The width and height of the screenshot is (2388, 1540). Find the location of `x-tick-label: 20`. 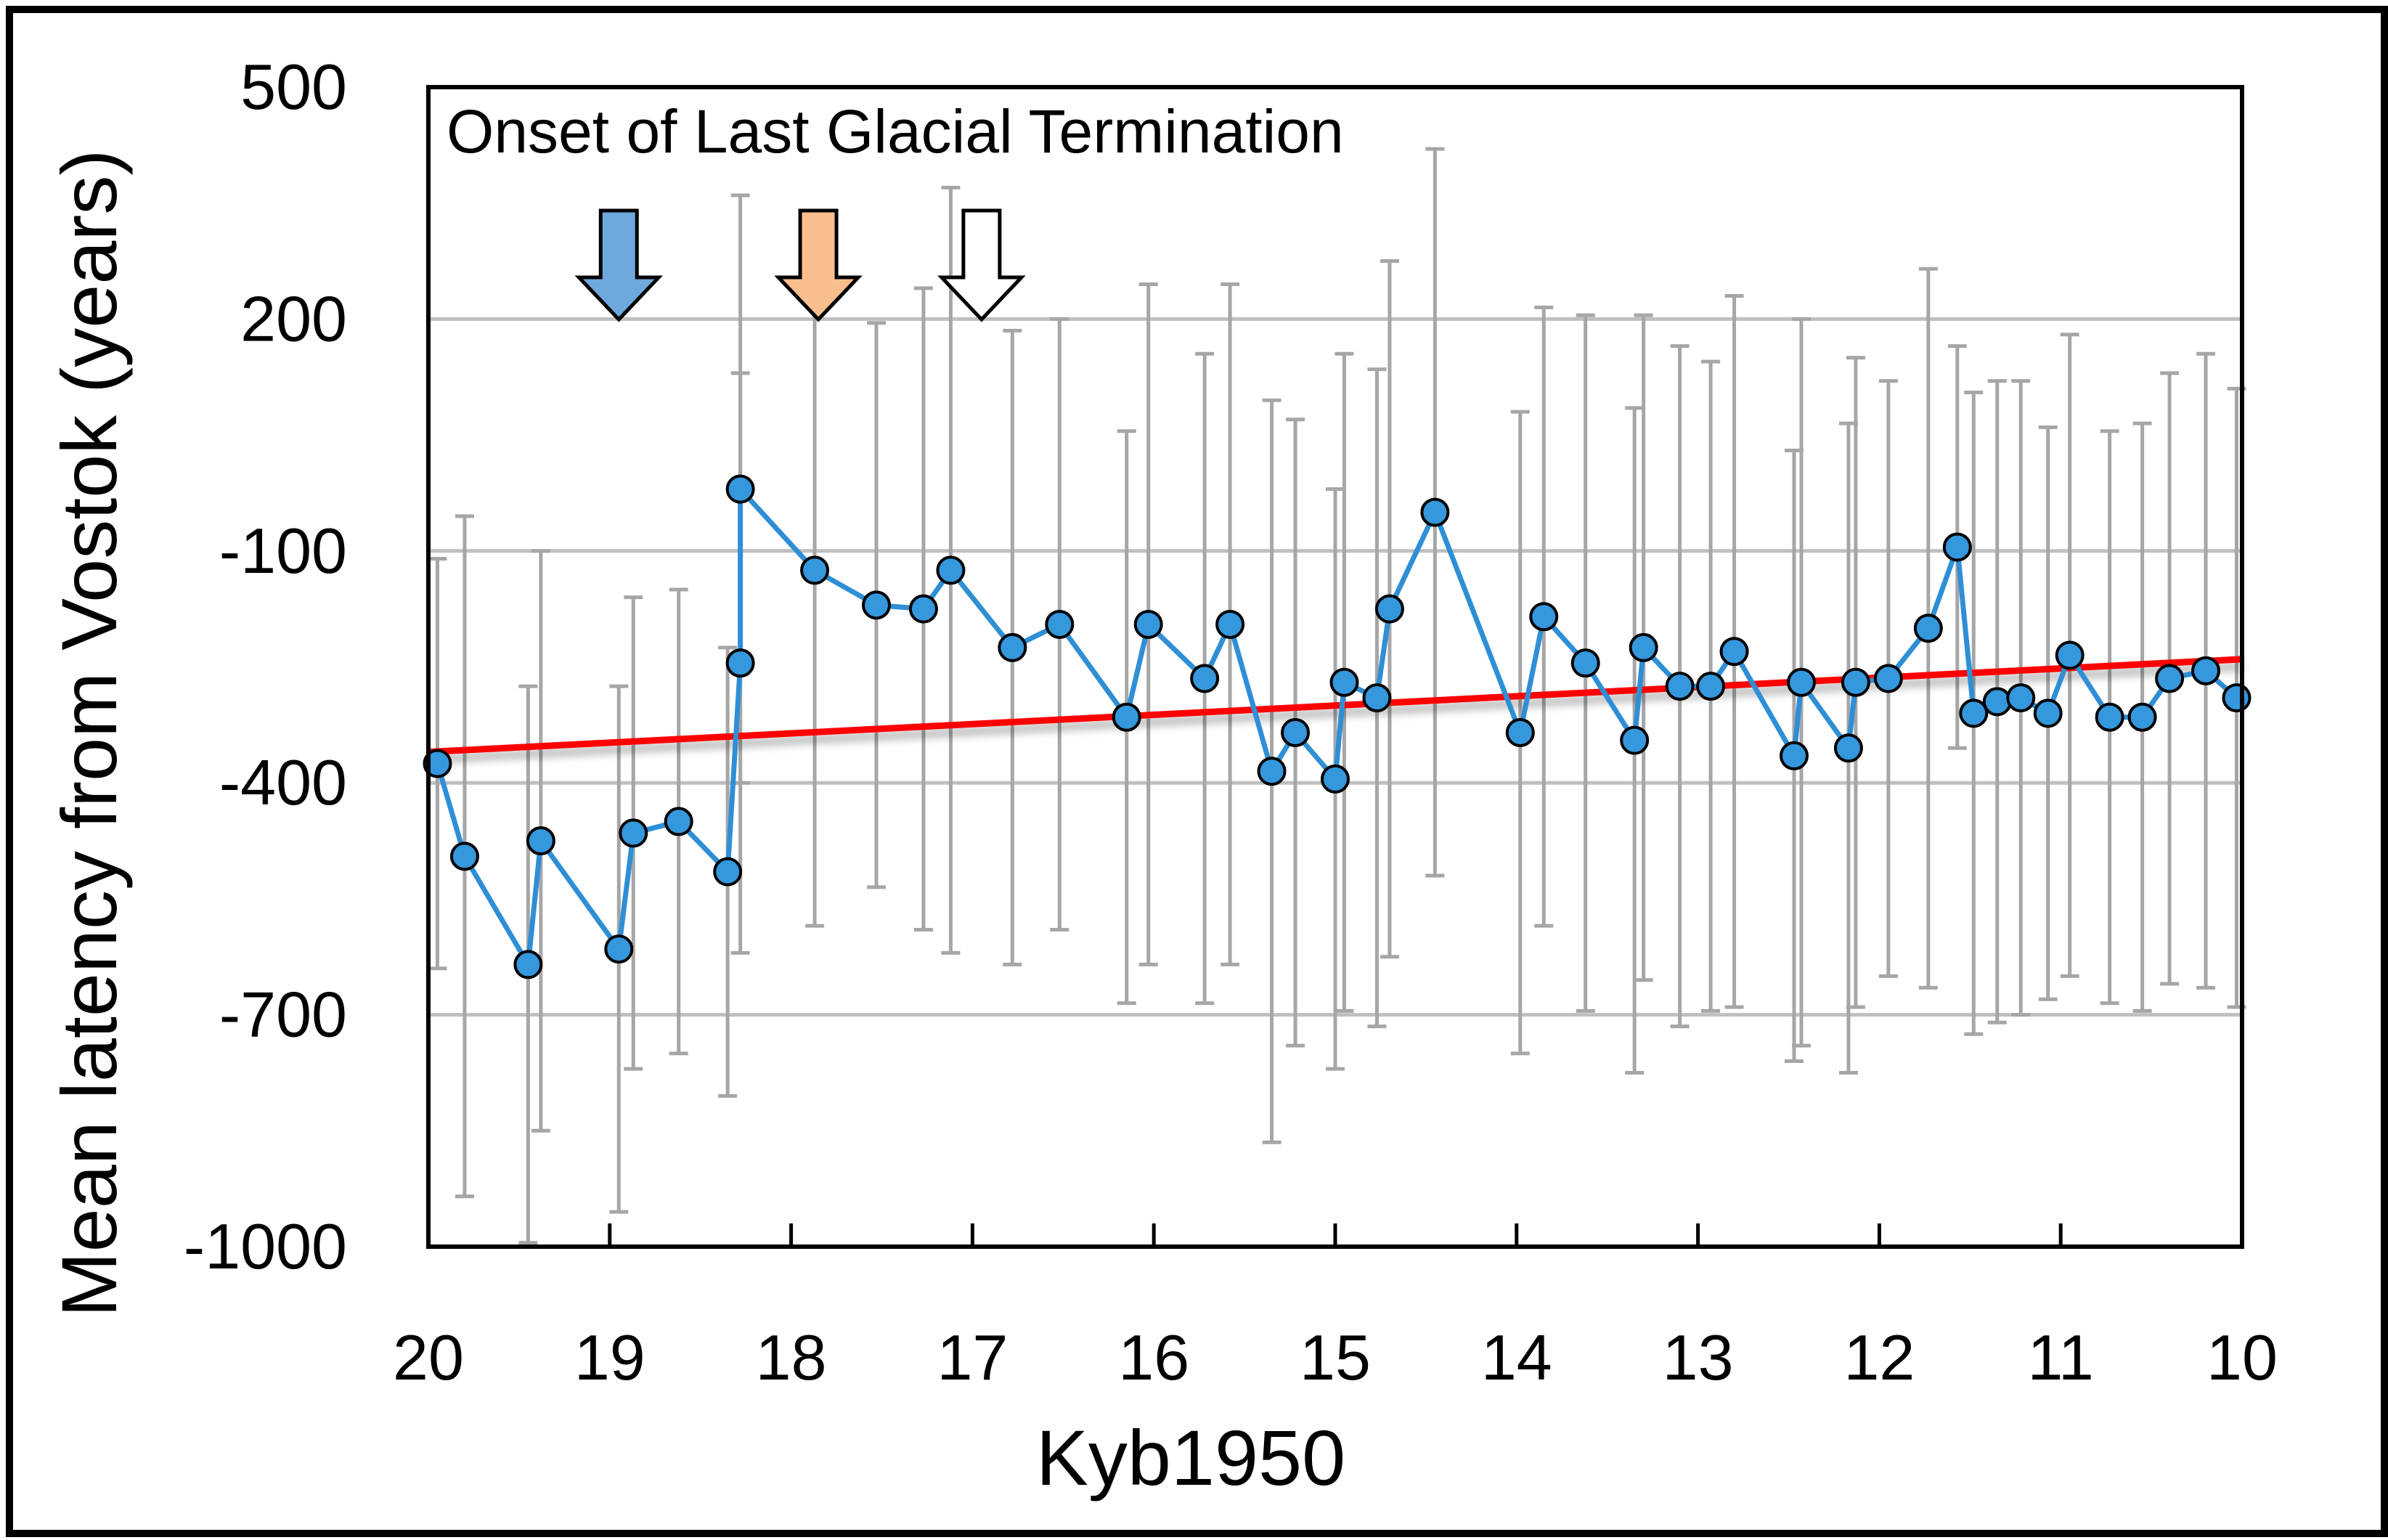

x-tick-label: 20 is located at coordinates (428, 1357).